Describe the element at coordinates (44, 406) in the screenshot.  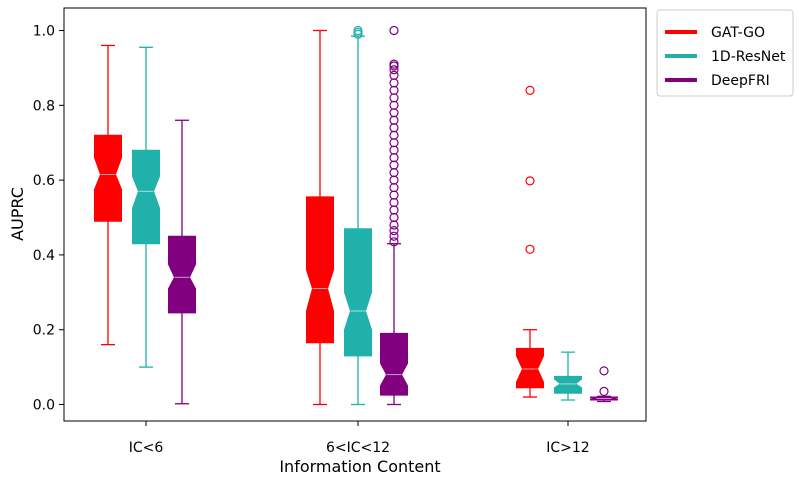
I see `y-tick-label: 0.0` at that location.